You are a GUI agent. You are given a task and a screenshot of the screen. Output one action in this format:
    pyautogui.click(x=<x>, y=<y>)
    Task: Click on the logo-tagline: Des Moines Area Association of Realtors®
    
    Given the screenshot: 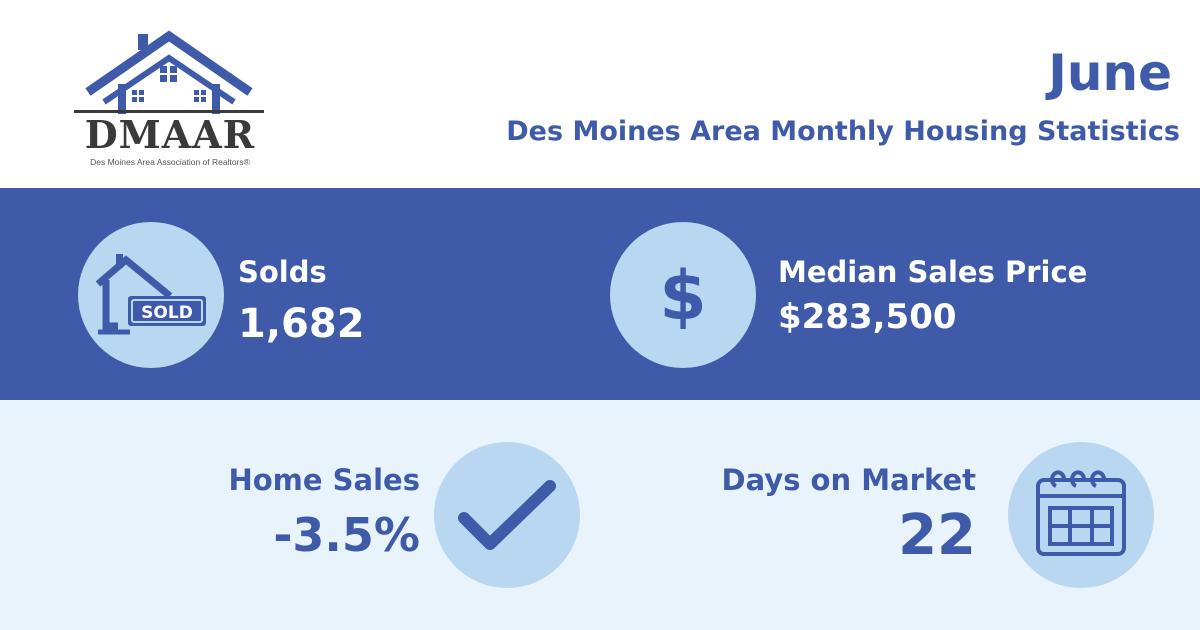 What is the action you would take?
    pyautogui.click(x=170, y=162)
    